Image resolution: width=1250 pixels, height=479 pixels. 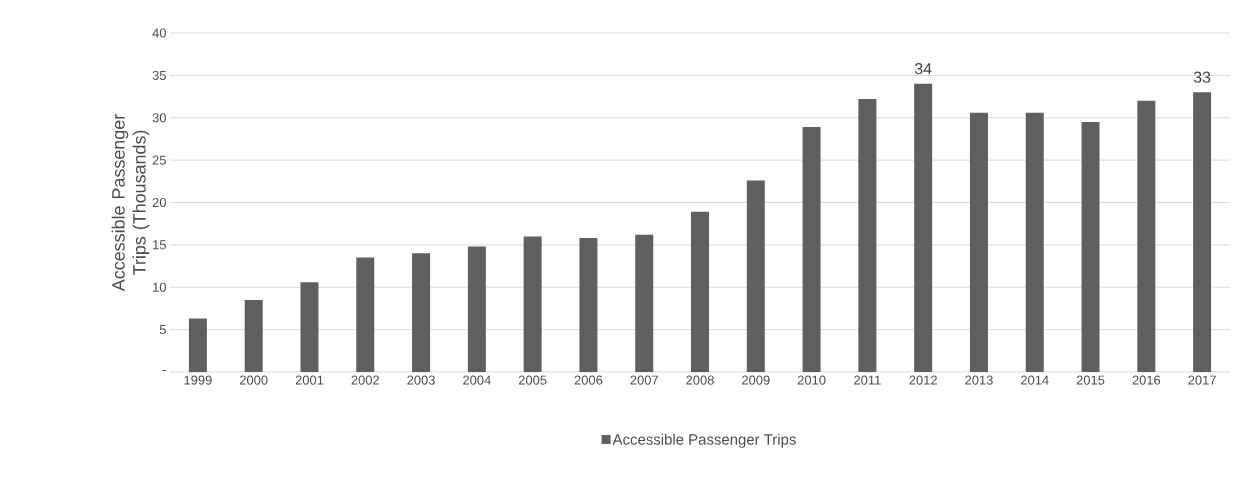 What do you see at coordinates (159, 202) in the screenshot?
I see `y-tick-label: 20` at bounding box center [159, 202].